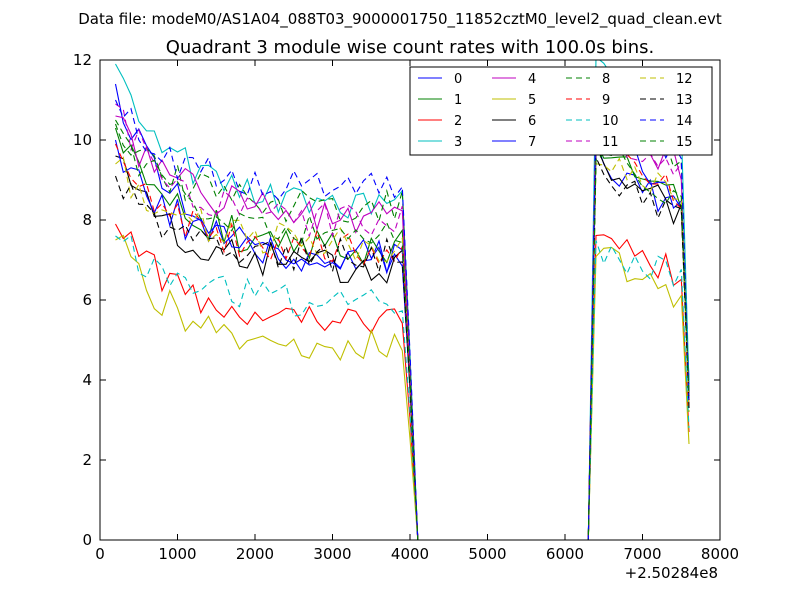  What do you see at coordinates (684, 79) in the screenshot?
I see `legend-label-12: 12` at bounding box center [684, 79].